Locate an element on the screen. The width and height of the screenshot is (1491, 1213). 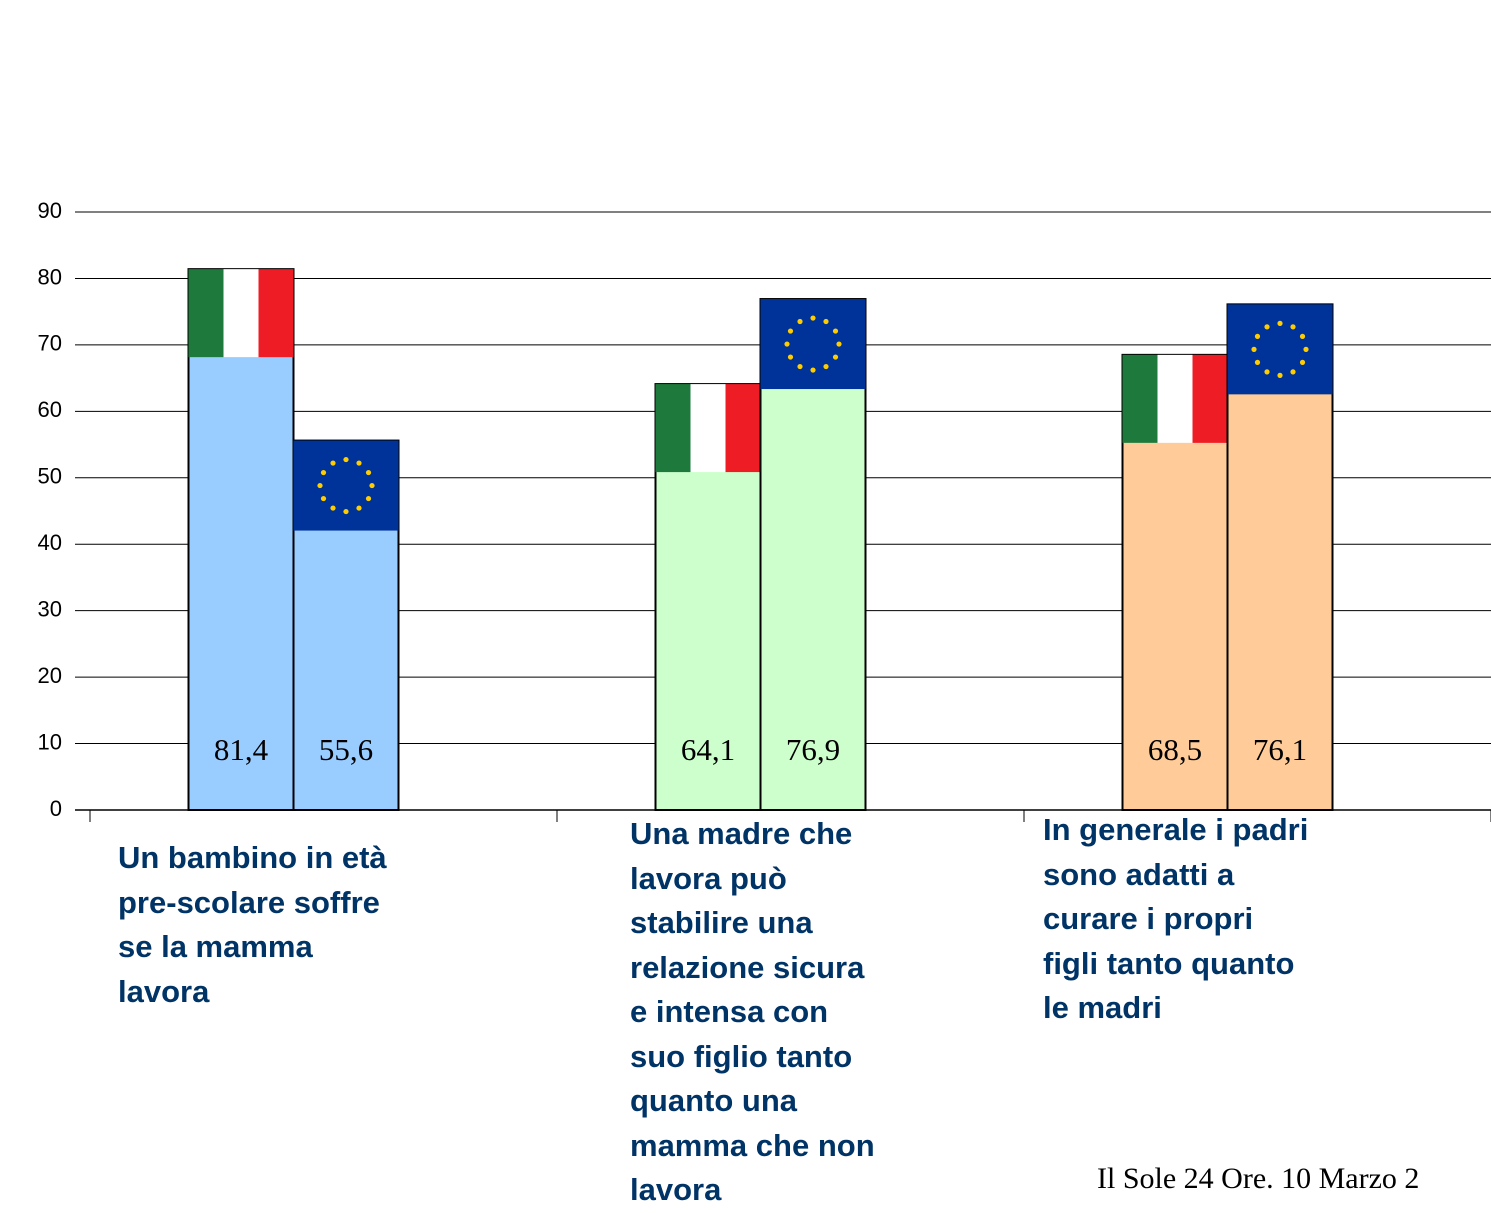
source: Il Sole 24 Ore. 10 Marzo 2 is located at coordinates (1258, 1178).